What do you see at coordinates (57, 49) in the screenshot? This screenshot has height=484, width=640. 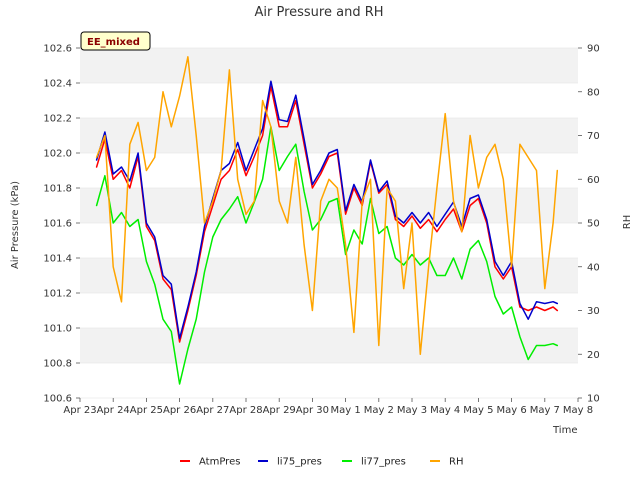 I see `y-tick-label: 102.6` at bounding box center [57, 49].